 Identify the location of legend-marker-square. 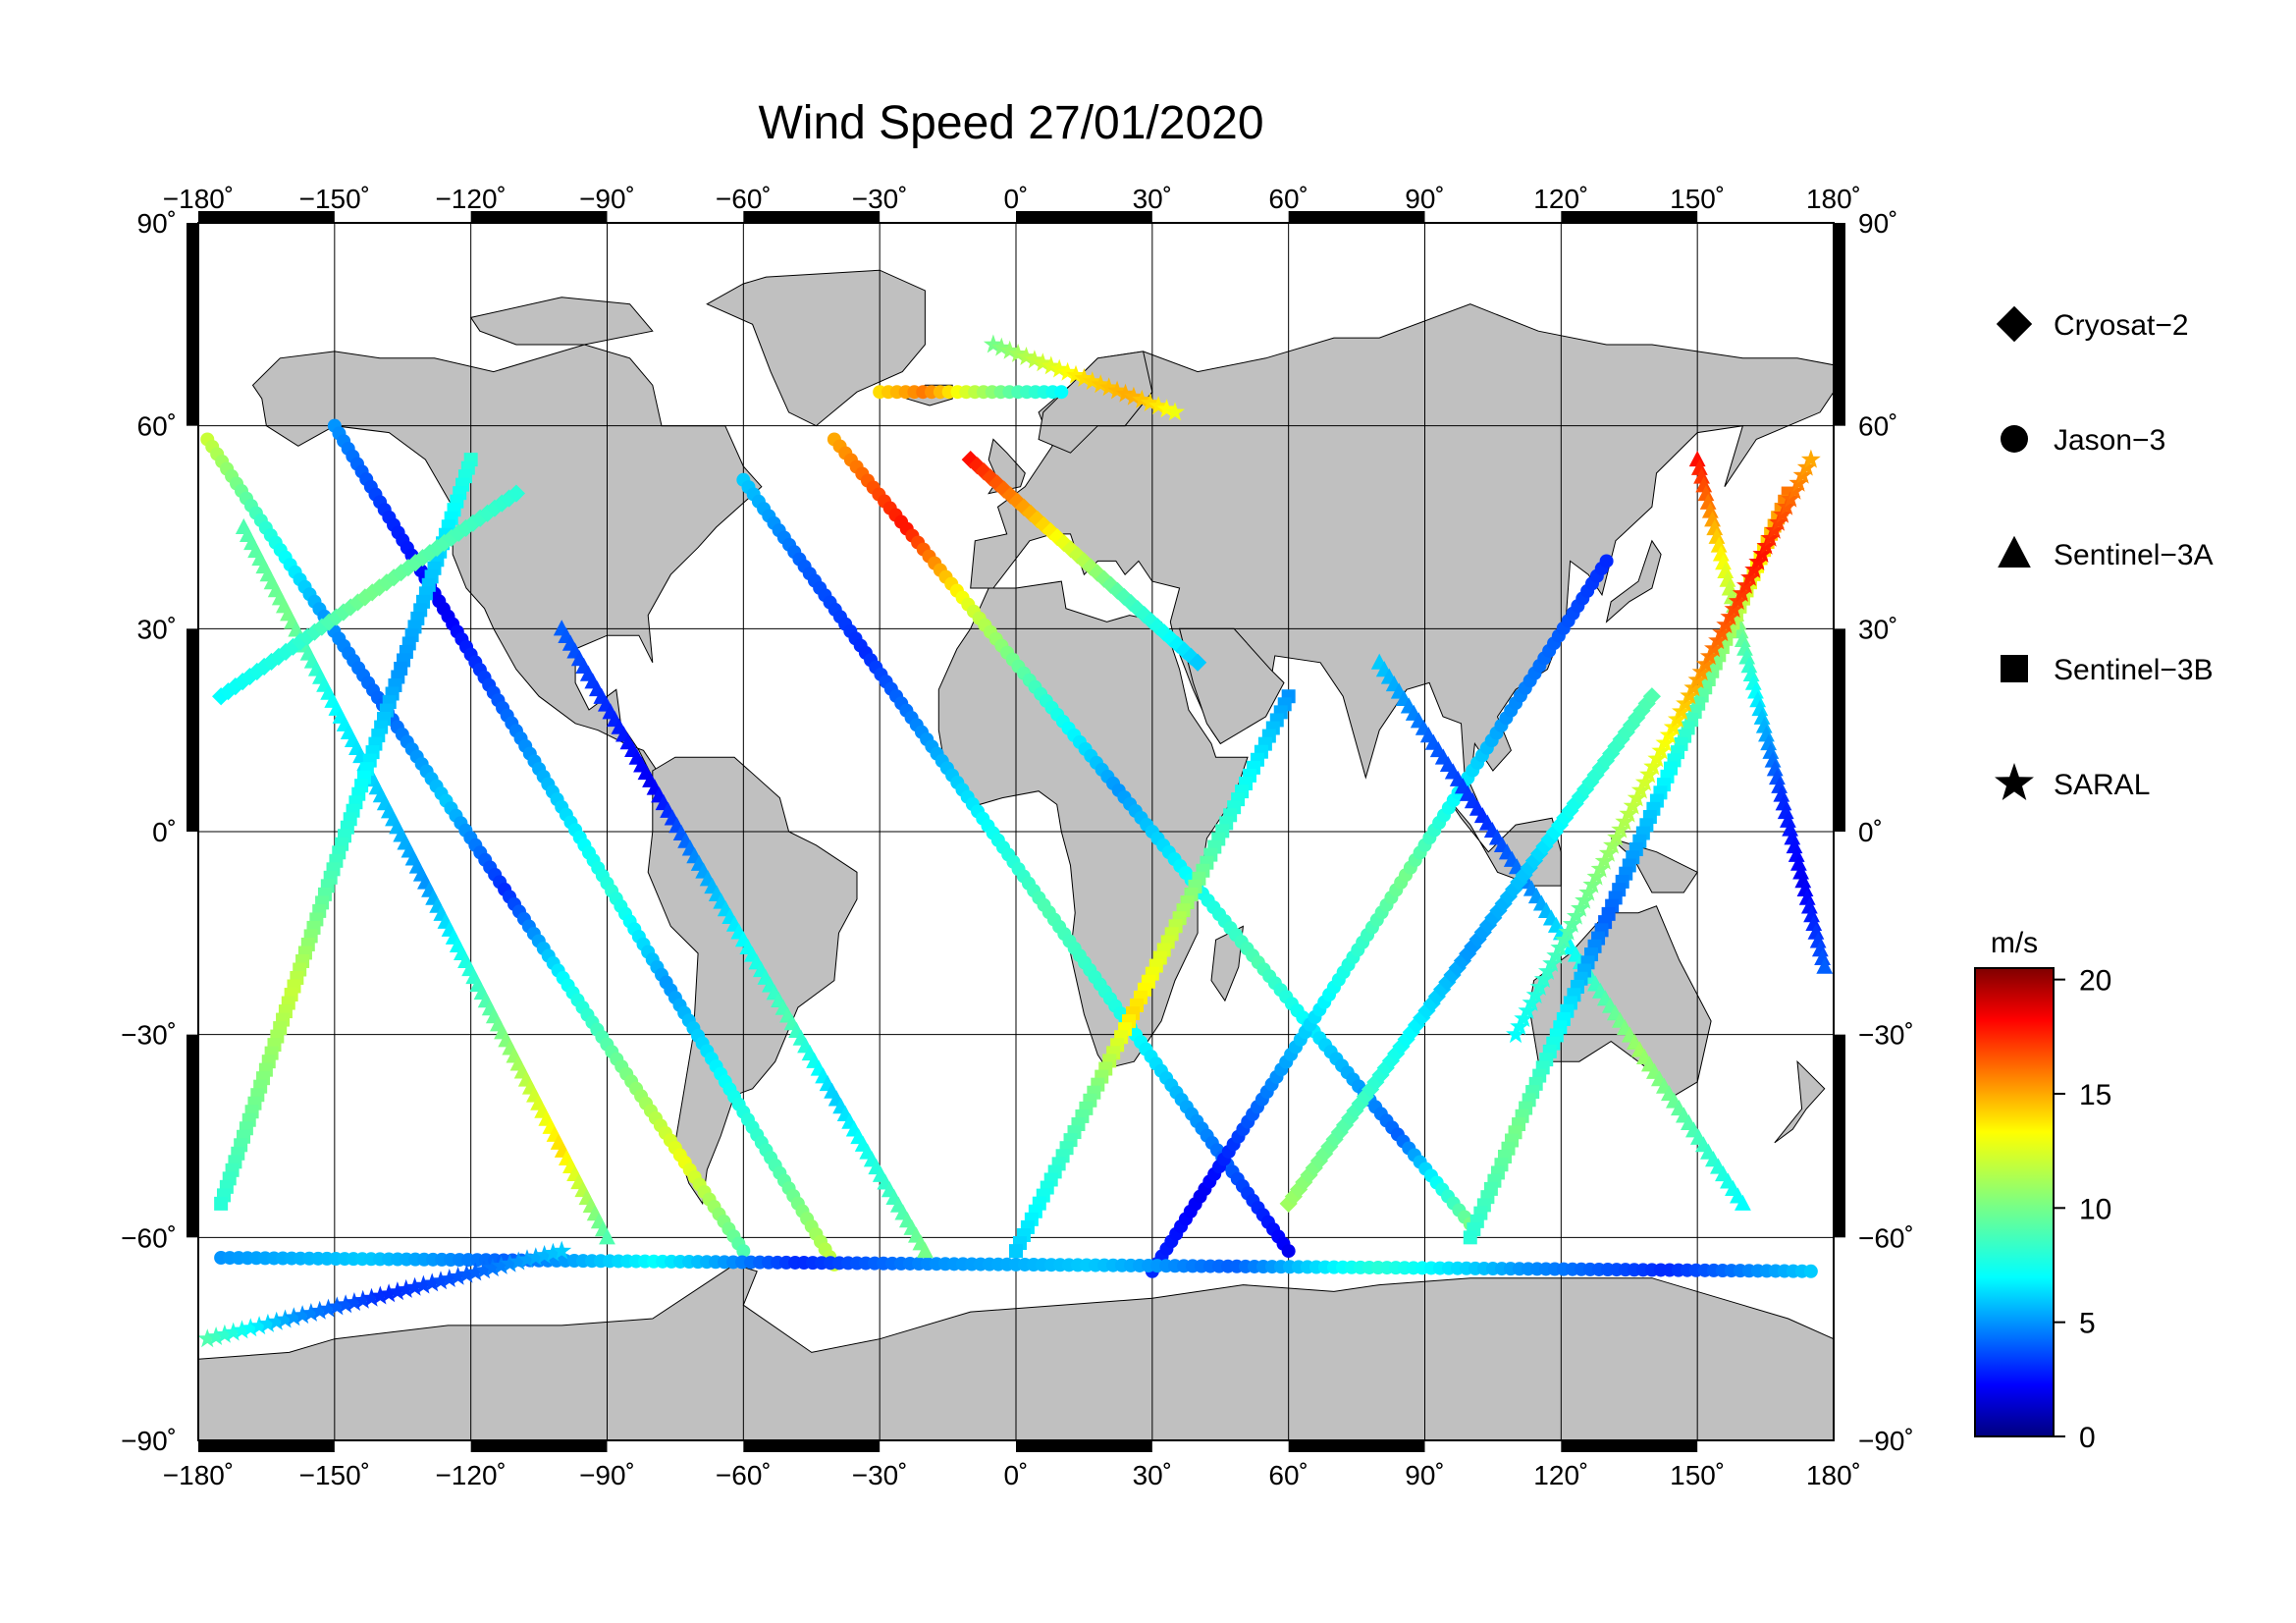
(2014, 668).